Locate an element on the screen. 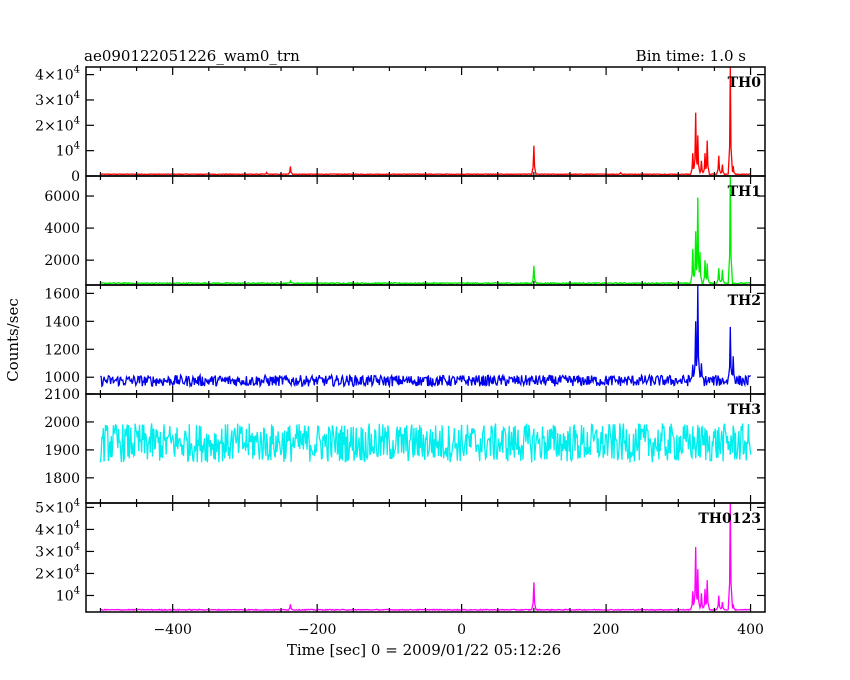 Image resolution: width=850 pixels, height=680 pixels. series-line-th3 is located at coordinates (425, 443).